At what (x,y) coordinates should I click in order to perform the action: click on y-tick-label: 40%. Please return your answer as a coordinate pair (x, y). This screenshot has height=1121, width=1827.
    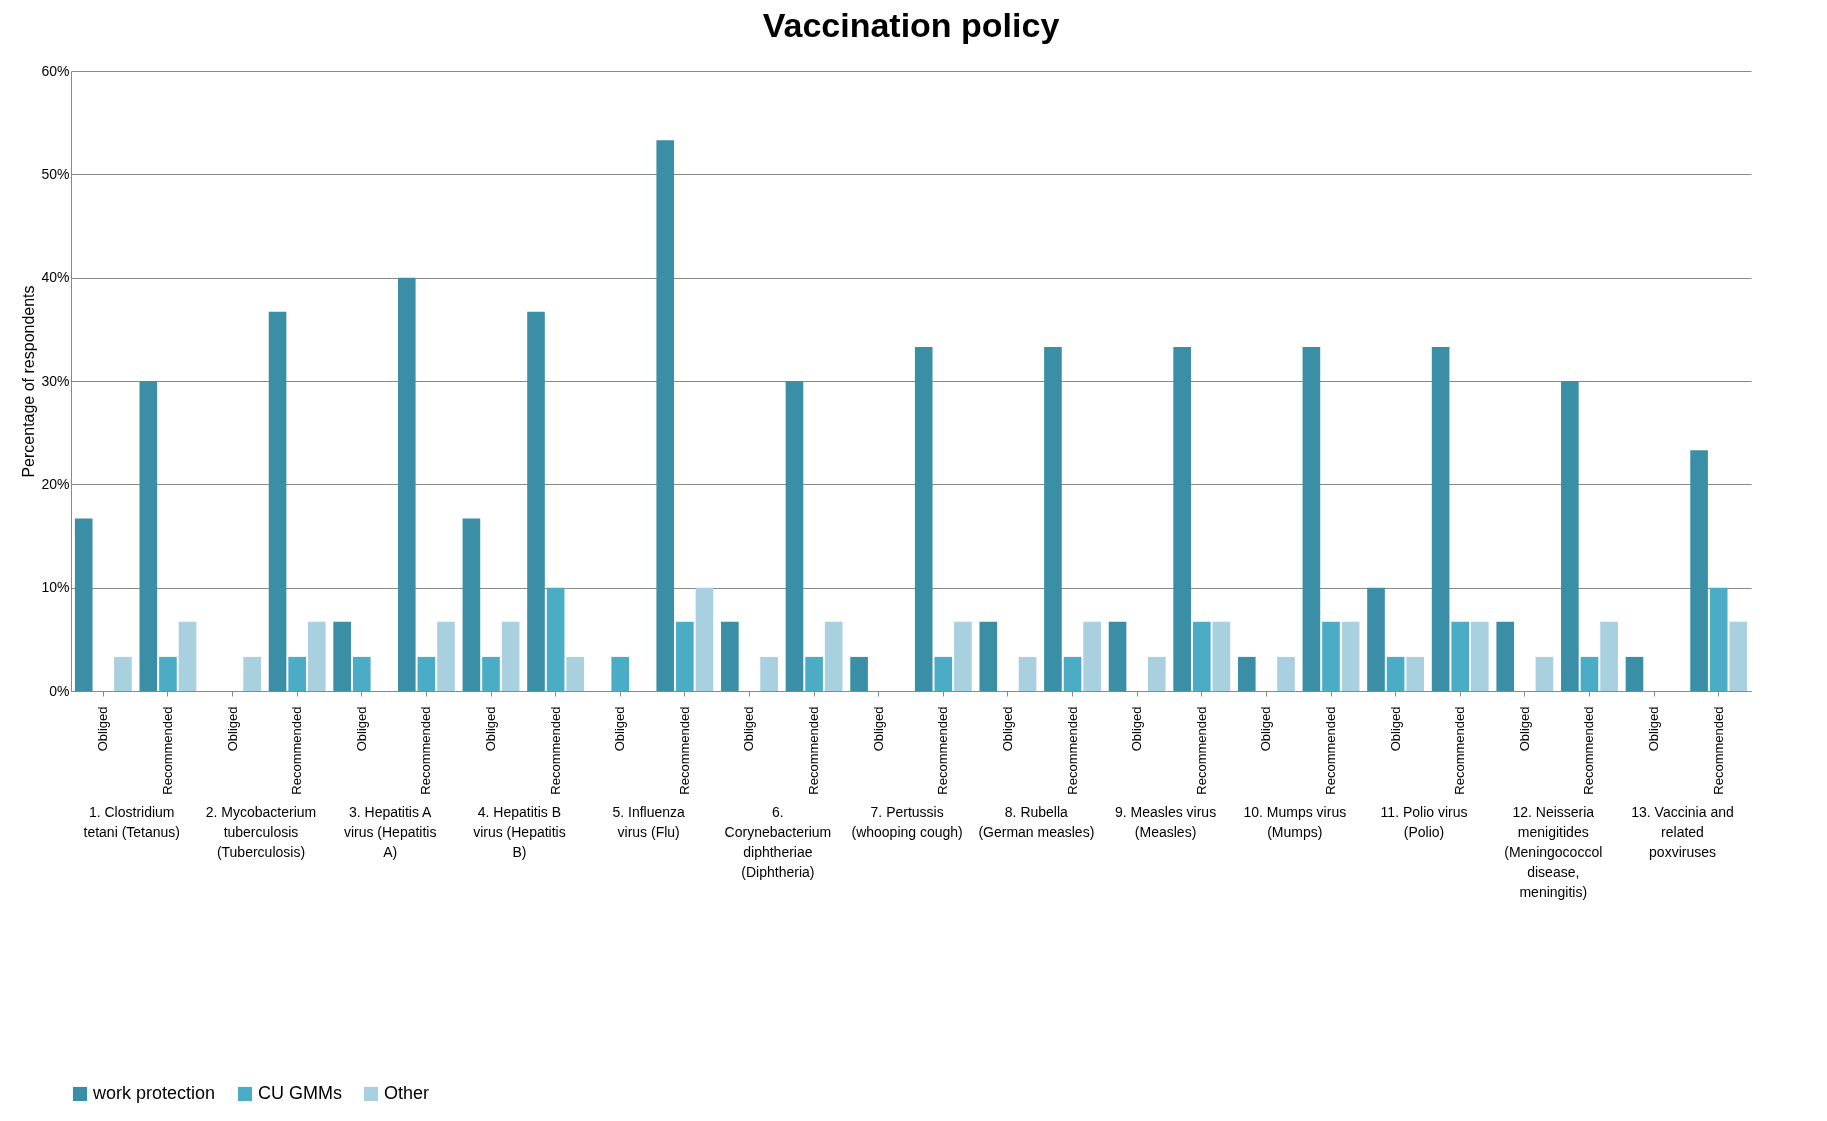
    Looking at the image, I should click on (55, 277).